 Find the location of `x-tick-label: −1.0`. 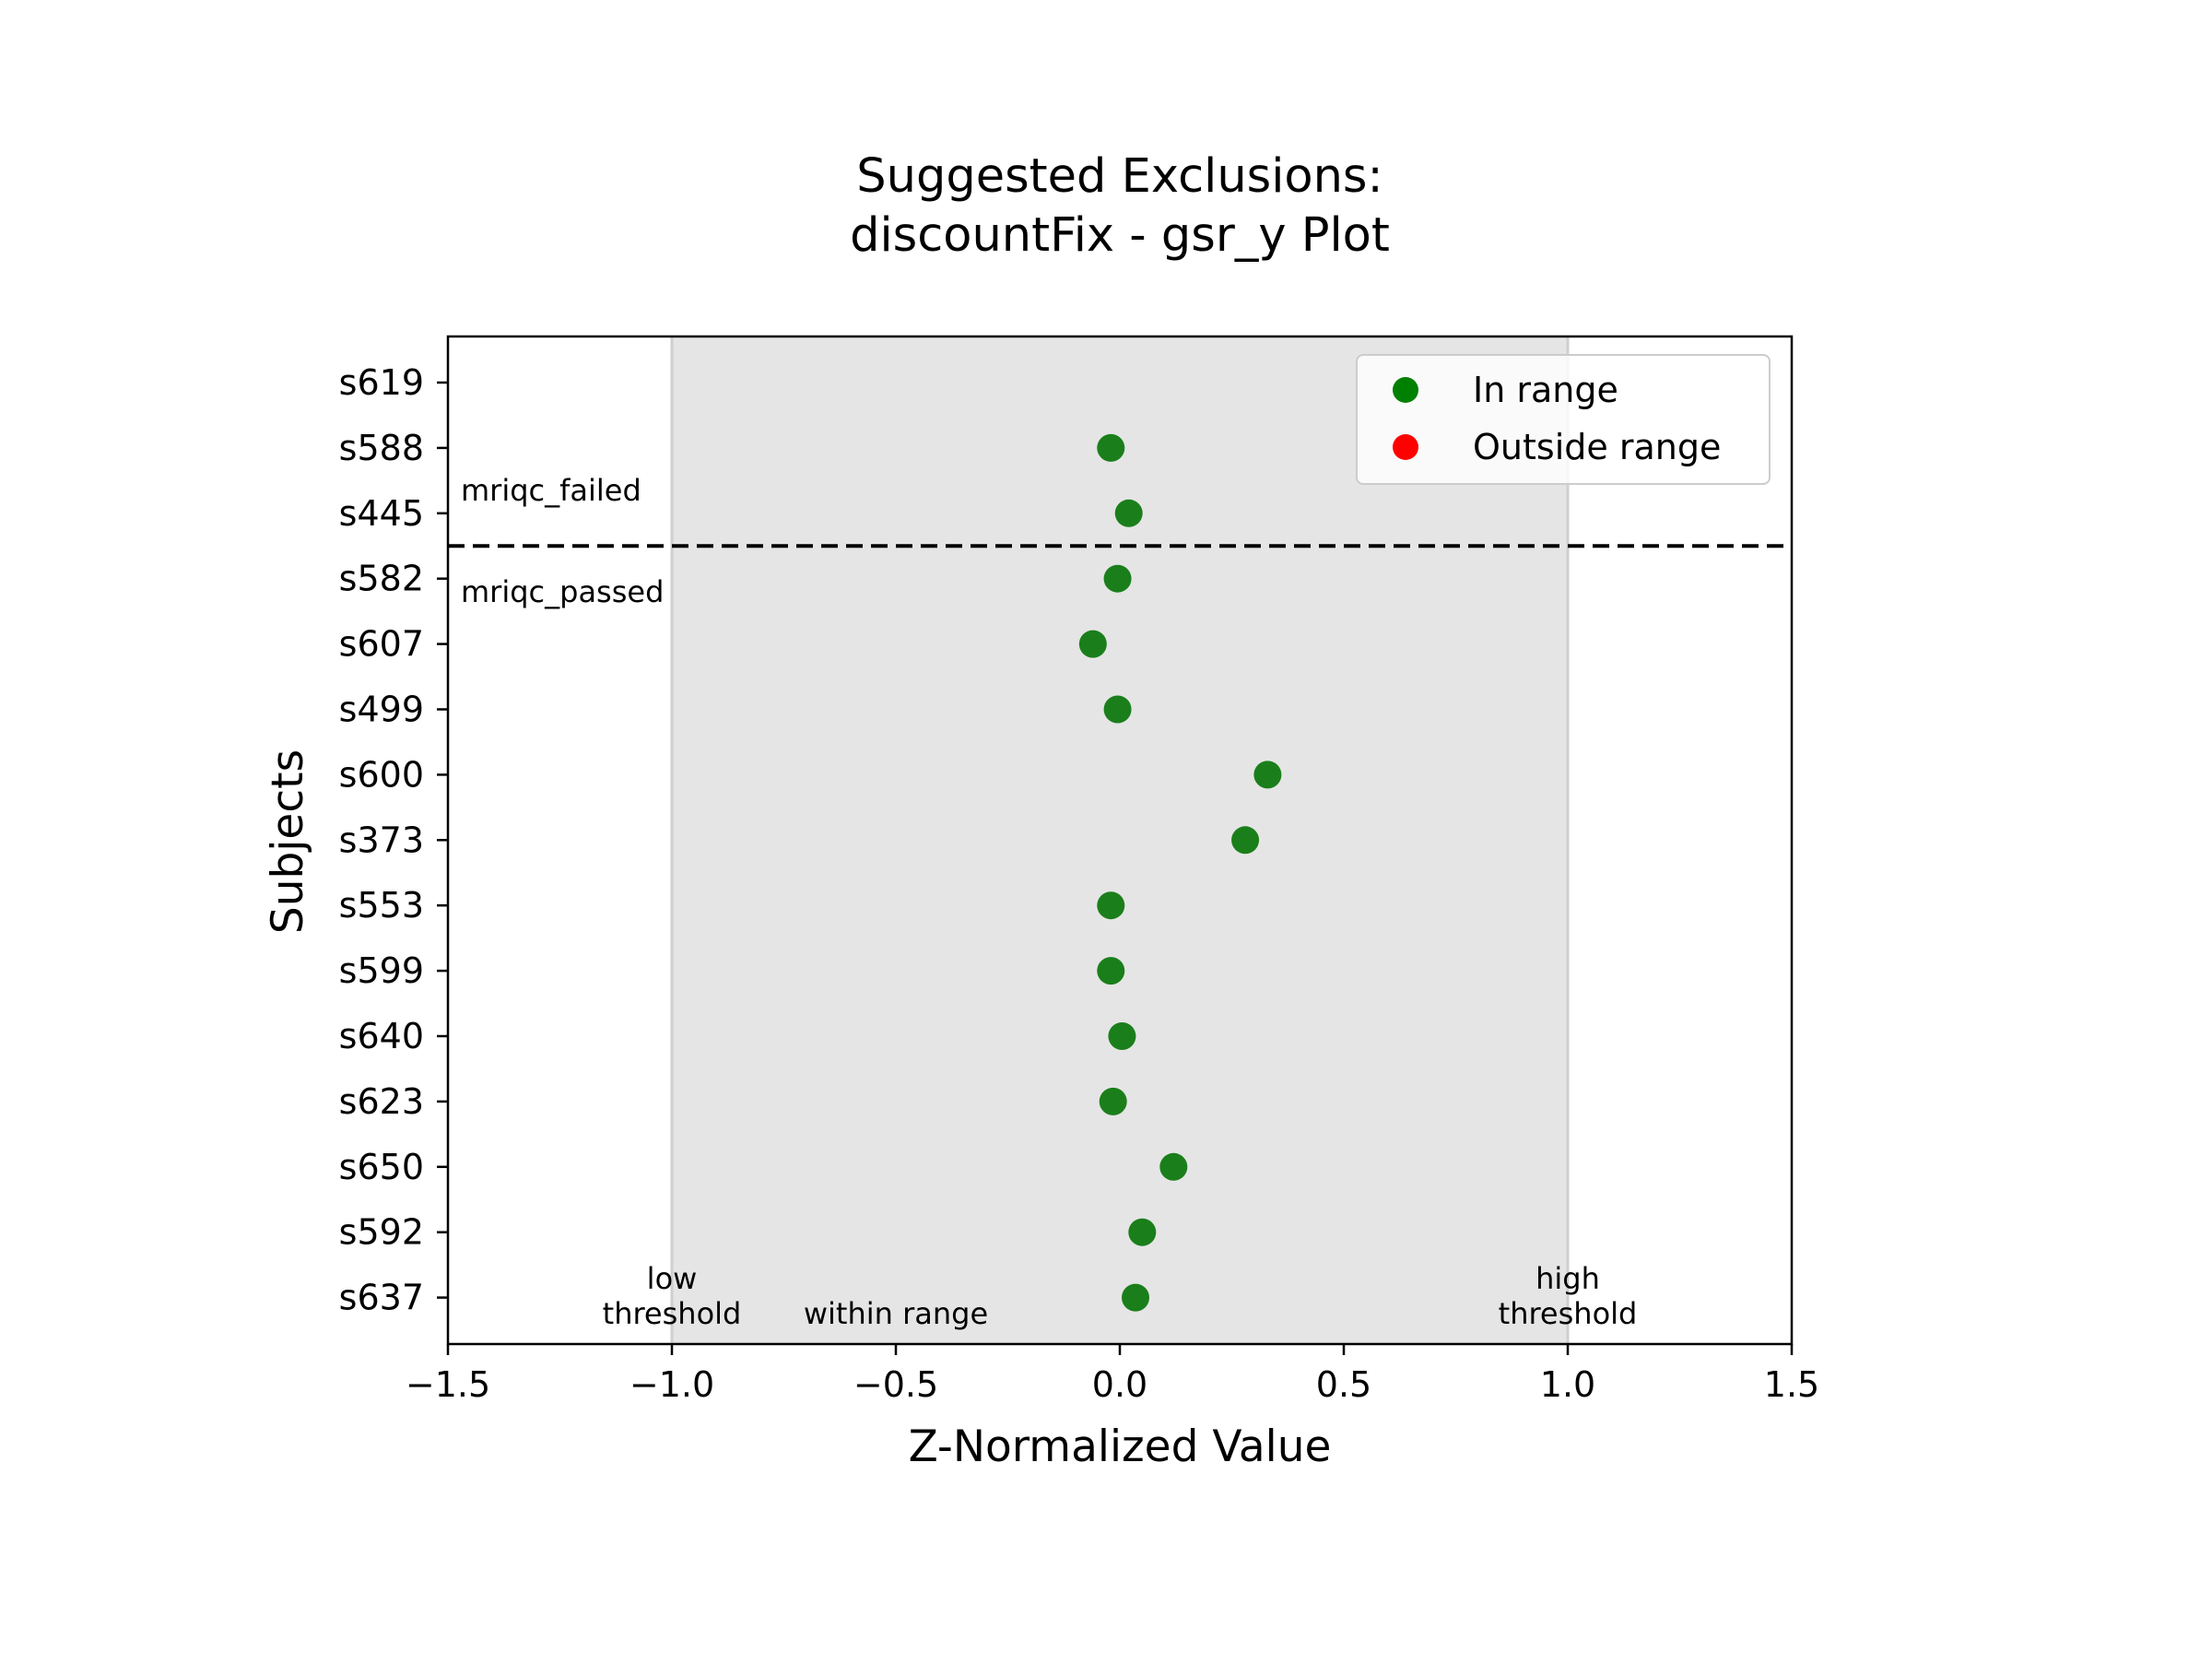

x-tick-label: −1.0 is located at coordinates (671, 1384).